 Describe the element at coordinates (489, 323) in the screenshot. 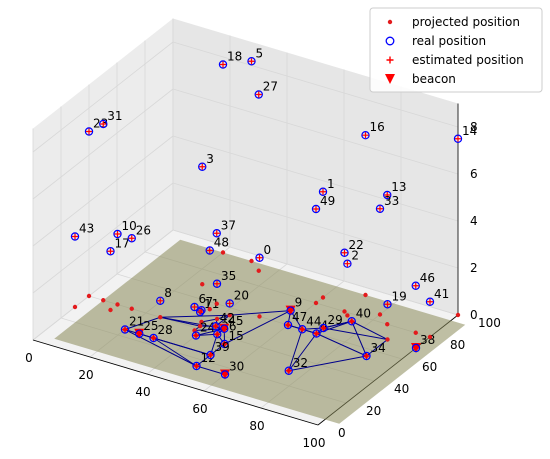

I see `y-tick-label: 100` at that location.